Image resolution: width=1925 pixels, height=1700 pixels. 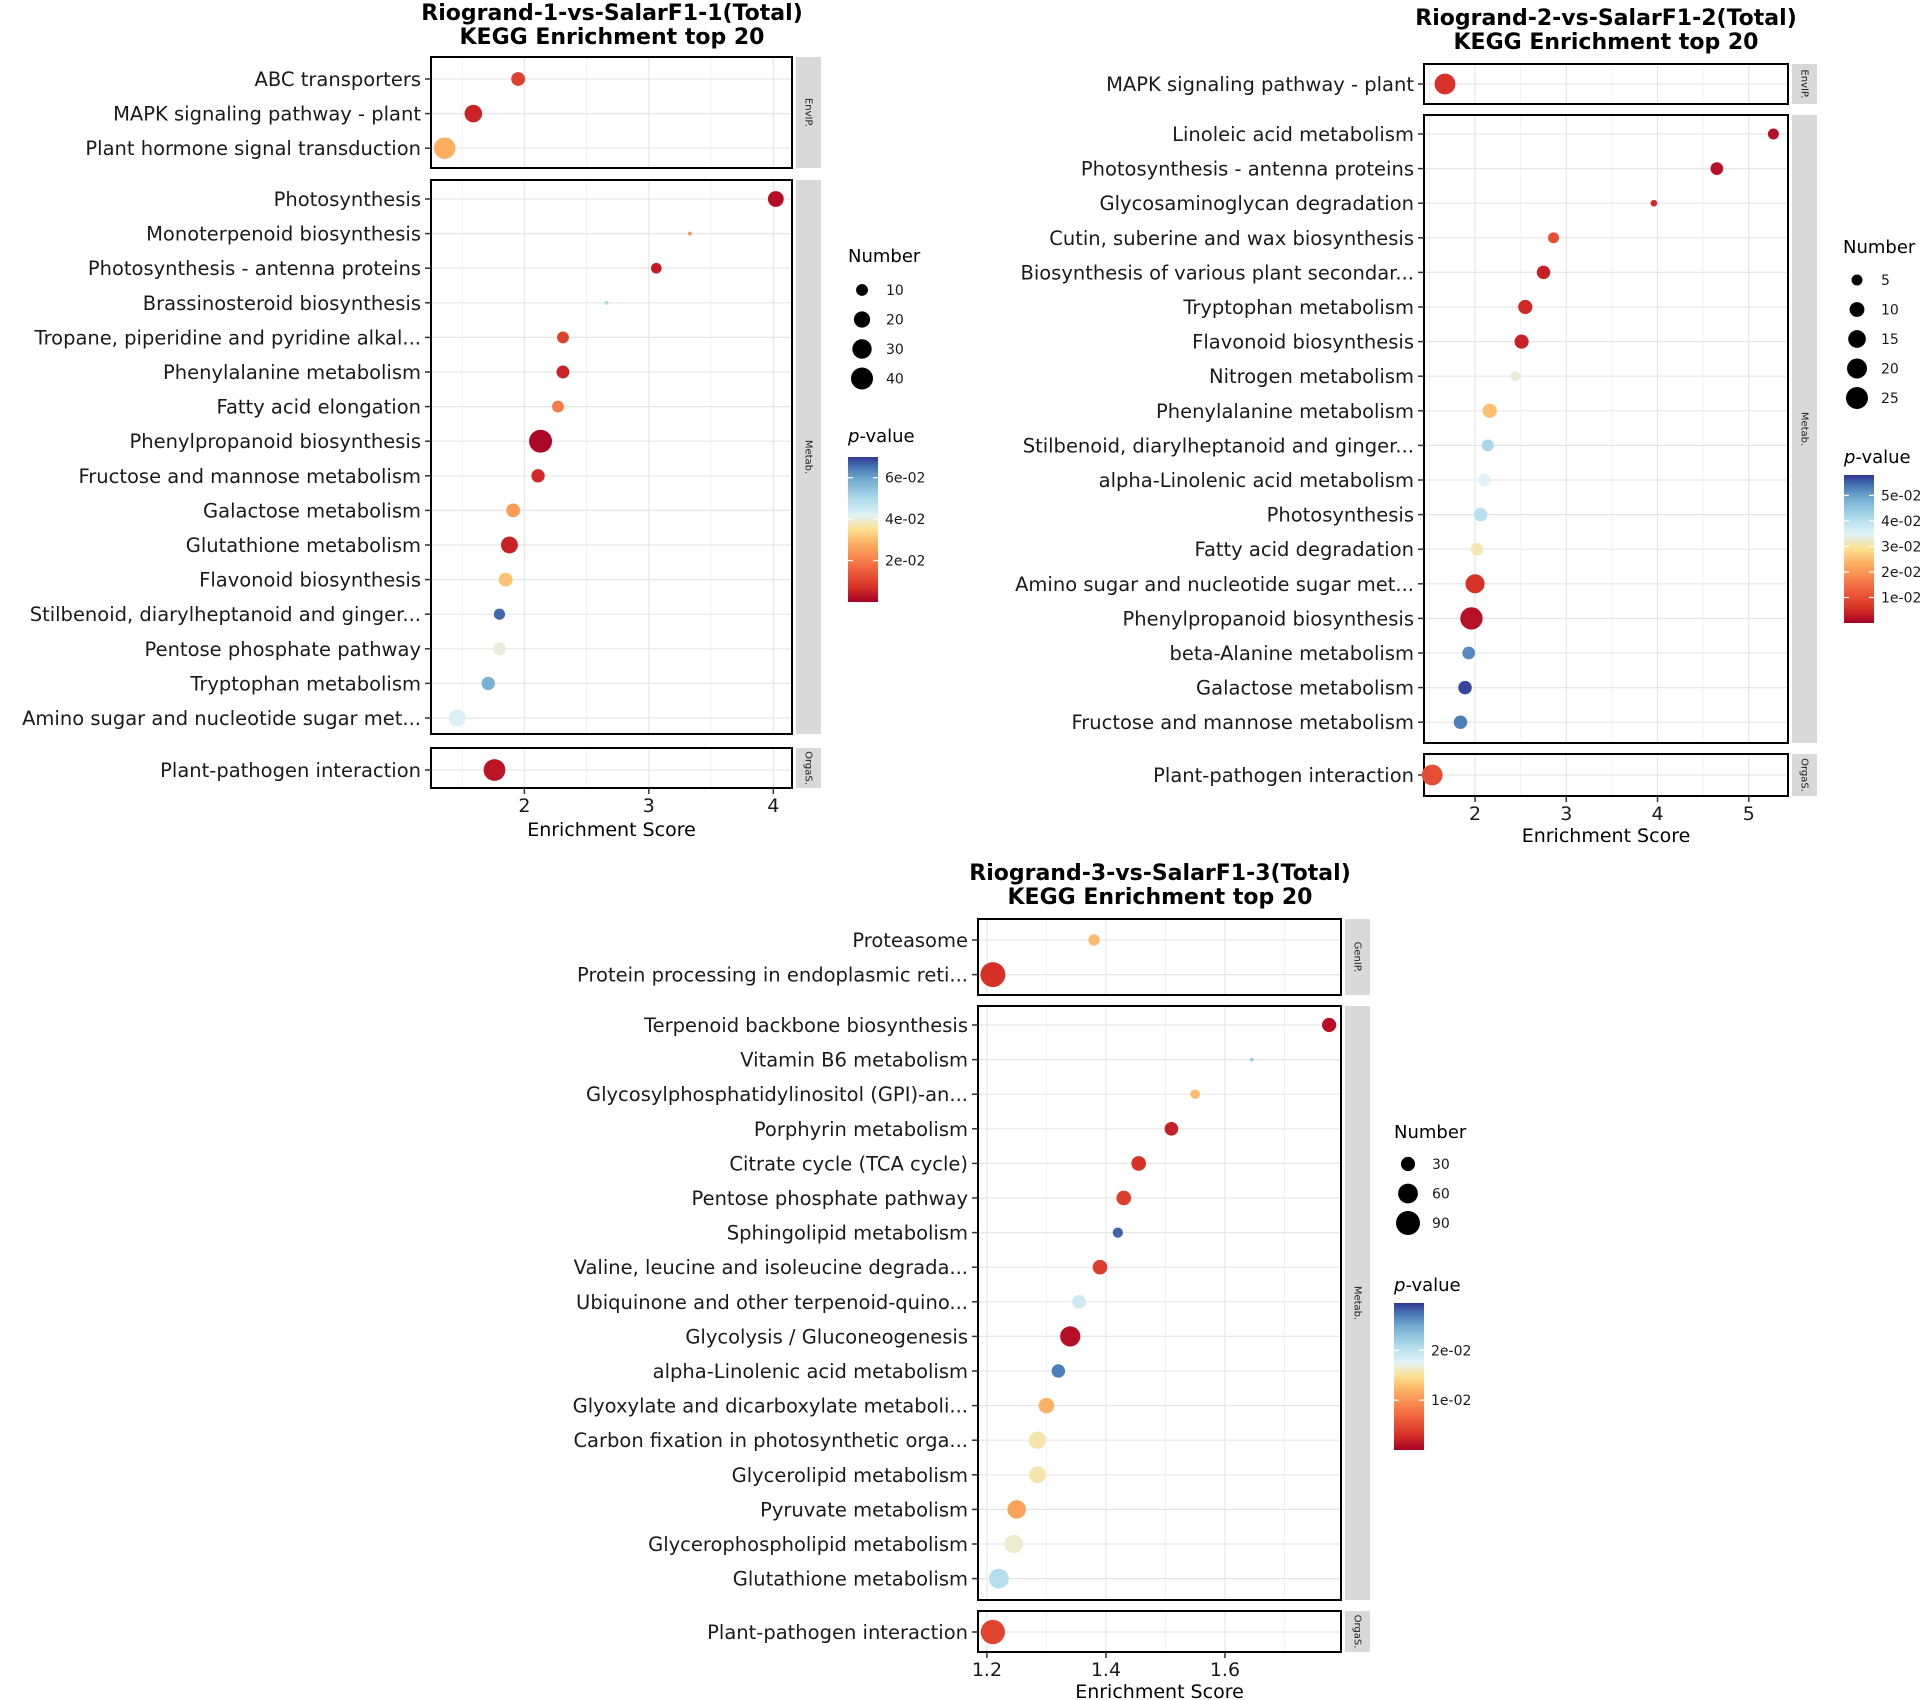 What do you see at coordinates (1106, 1670) in the screenshot?
I see `x-tick-label: 1.4` at bounding box center [1106, 1670].